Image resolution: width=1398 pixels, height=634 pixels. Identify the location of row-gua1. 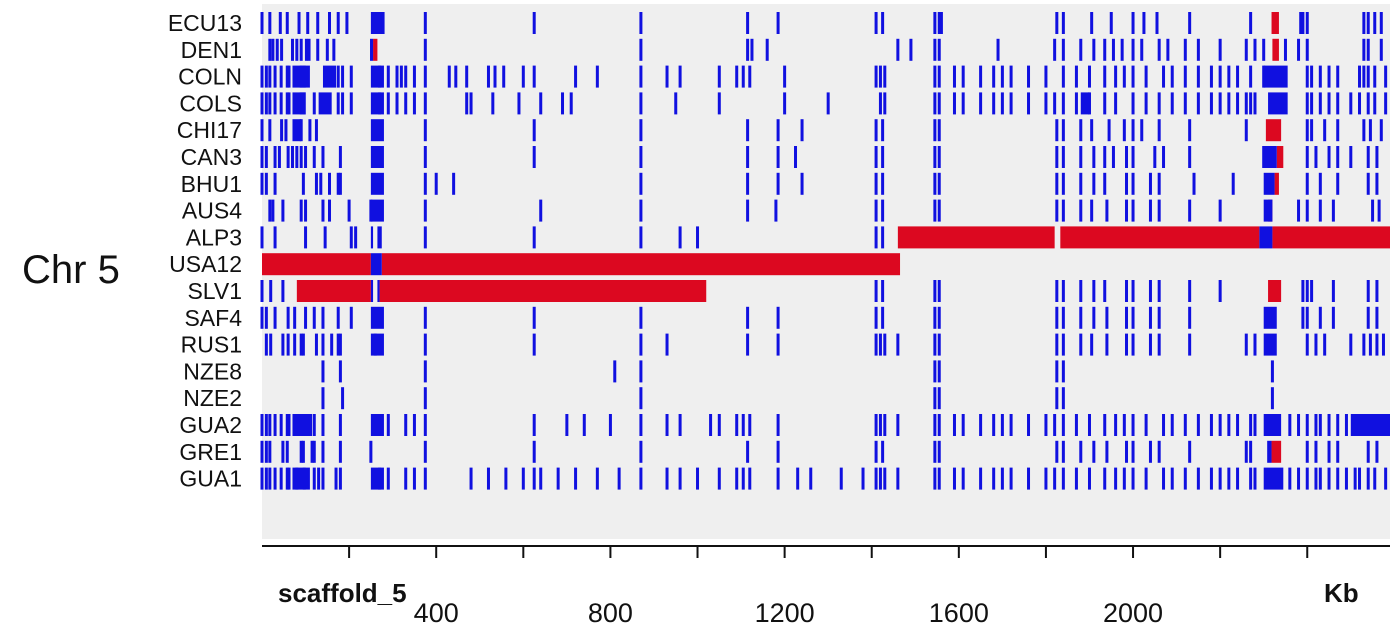
(824, 478).